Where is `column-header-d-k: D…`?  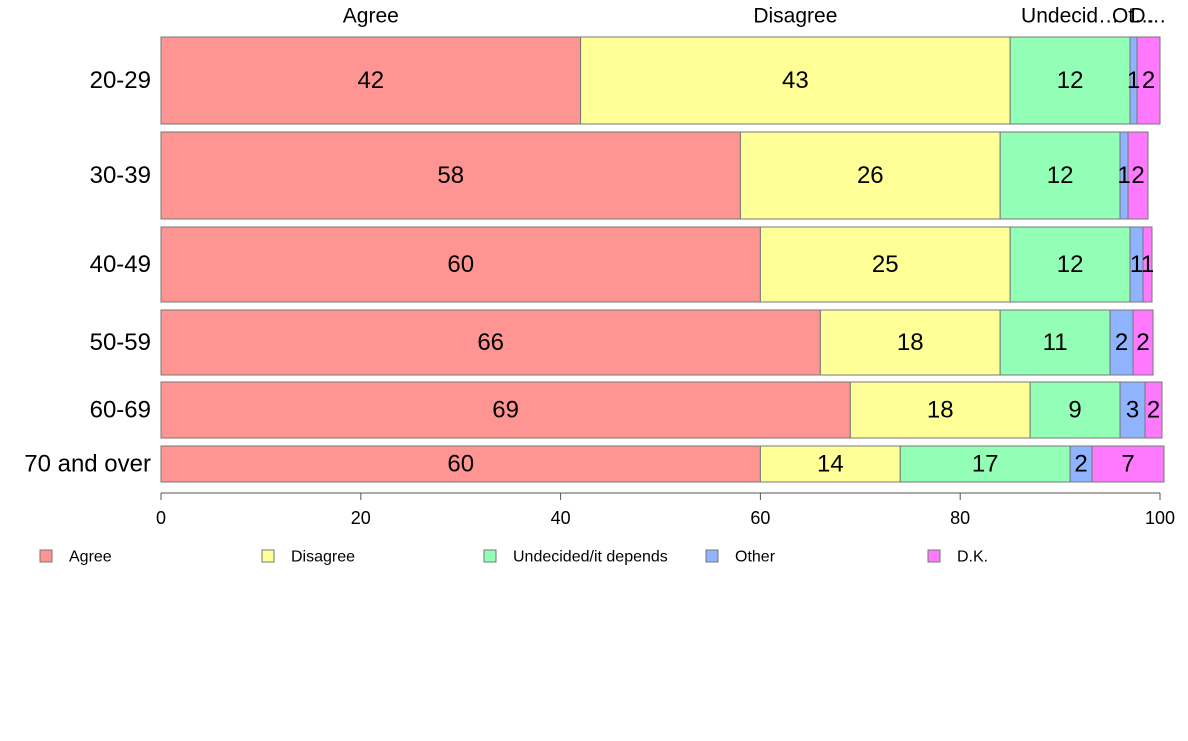 column-header-d-k: D… is located at coordinates (1148, 16).